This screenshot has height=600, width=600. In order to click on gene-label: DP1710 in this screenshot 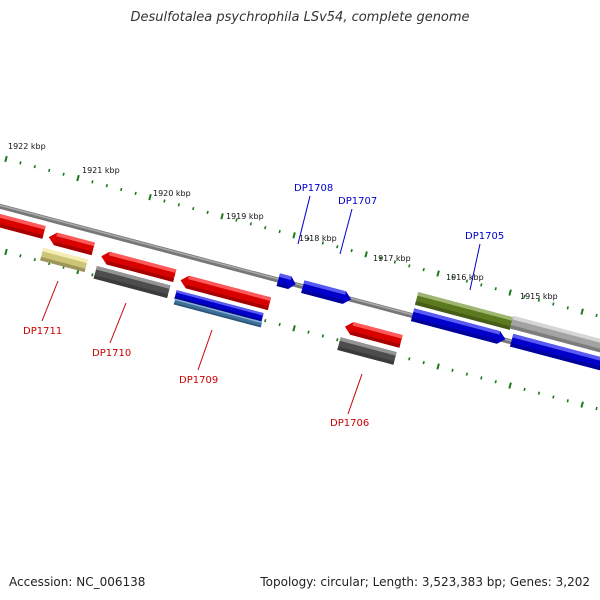, I will do `click(111, 353)`.